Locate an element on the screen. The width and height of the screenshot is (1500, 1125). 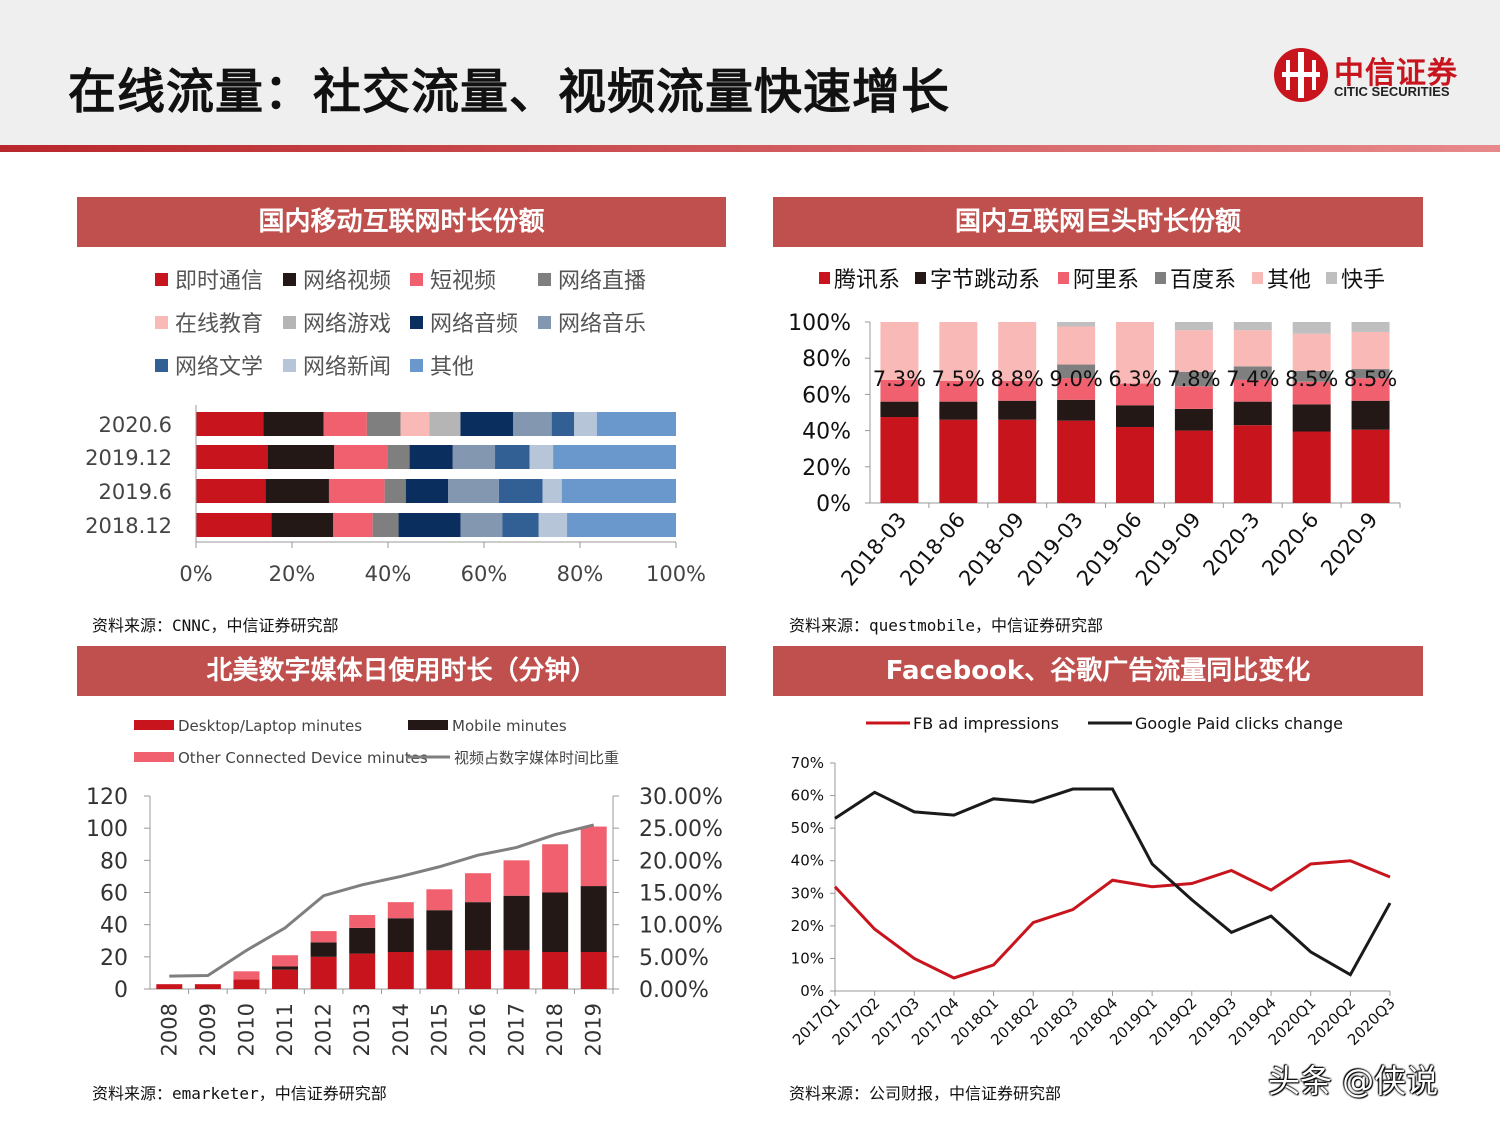
legend-label-s1: Mobile minutes is located at coordinates (509, 726).